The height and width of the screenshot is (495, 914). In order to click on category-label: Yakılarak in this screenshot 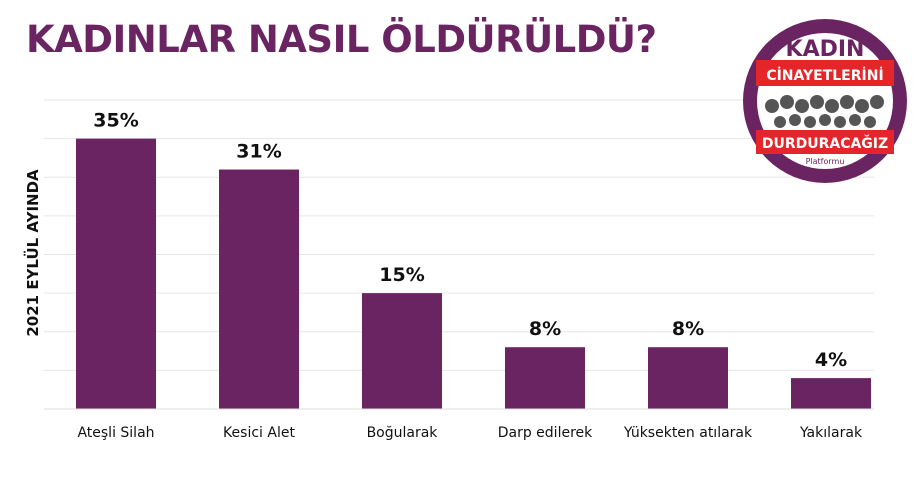, I will do `click(831, 433)`.